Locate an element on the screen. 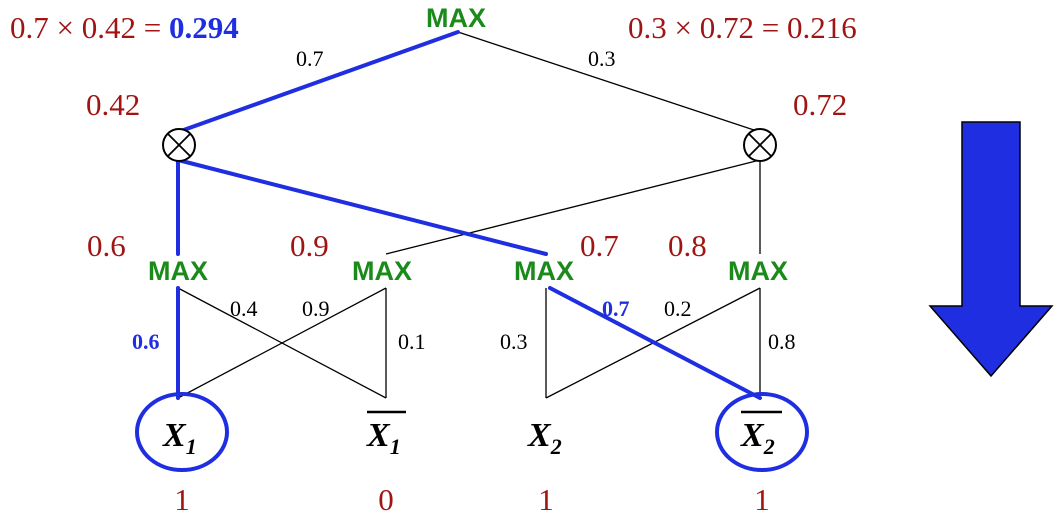 The image size is (1060, 521). assignment-x2: 1 is located at coordinates (546, 499).